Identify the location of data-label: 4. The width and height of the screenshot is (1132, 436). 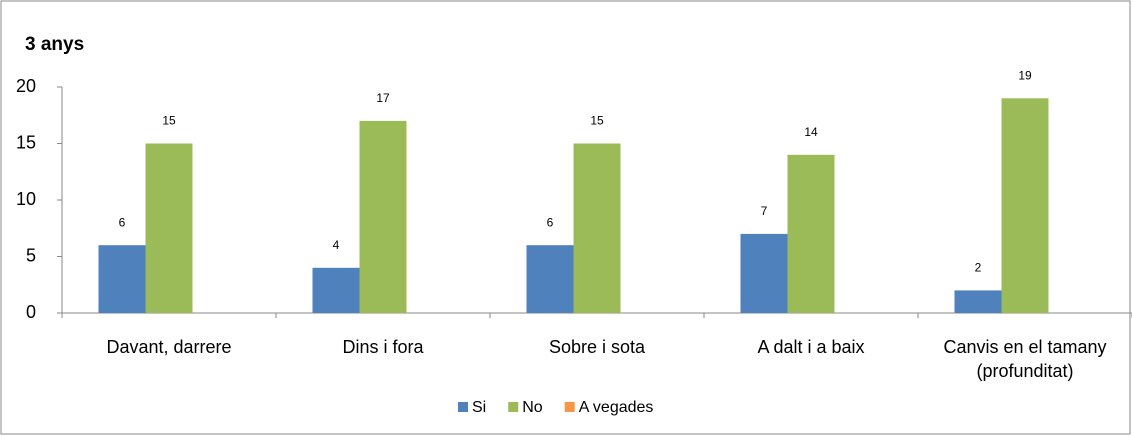
(336, 245).